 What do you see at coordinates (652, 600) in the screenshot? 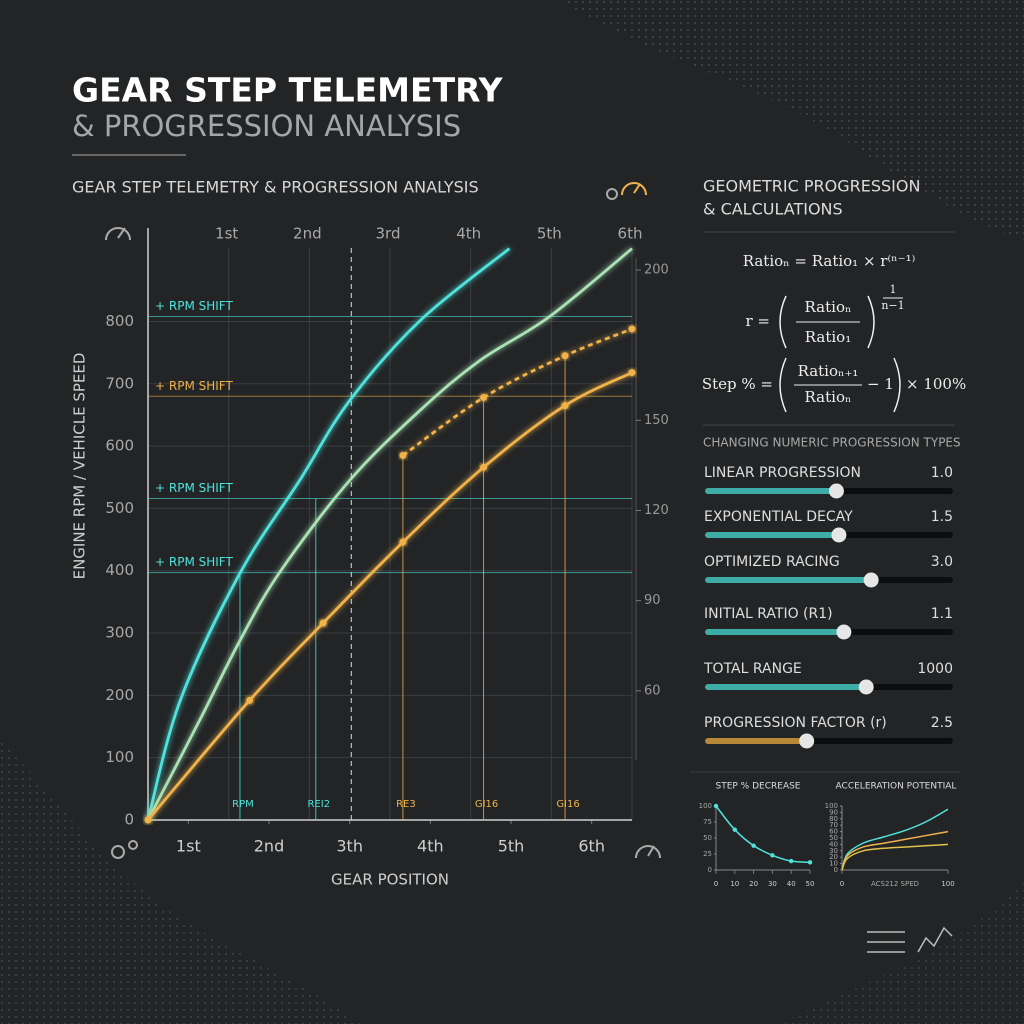
I see `y2-tick-label: 90` at bounding box center [652, 600].